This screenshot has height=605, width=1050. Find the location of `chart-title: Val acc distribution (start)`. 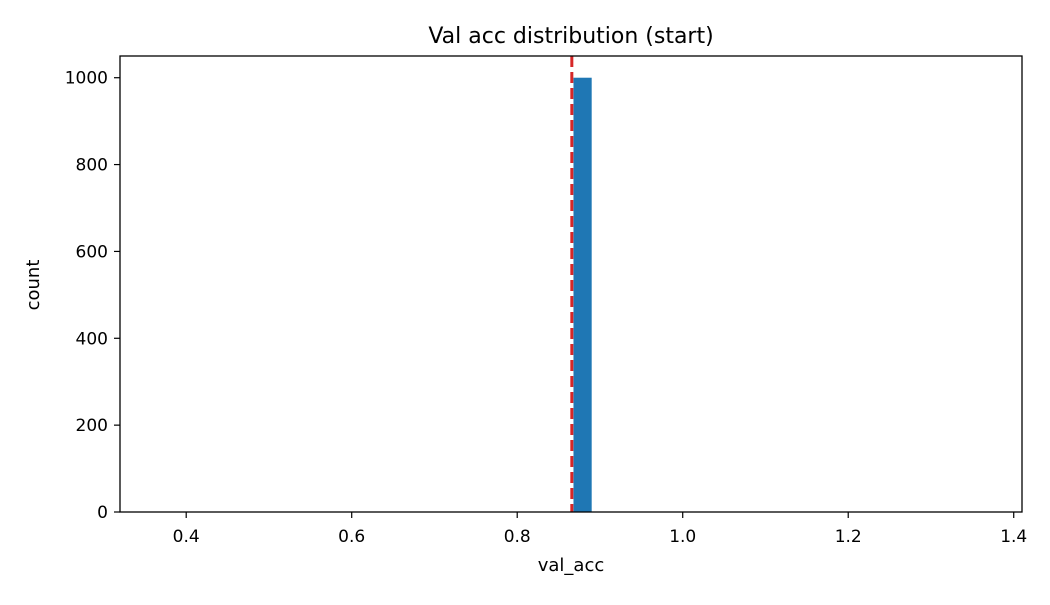

chart-title: Val acc distribution (start) is located at coordinates (570, 36).